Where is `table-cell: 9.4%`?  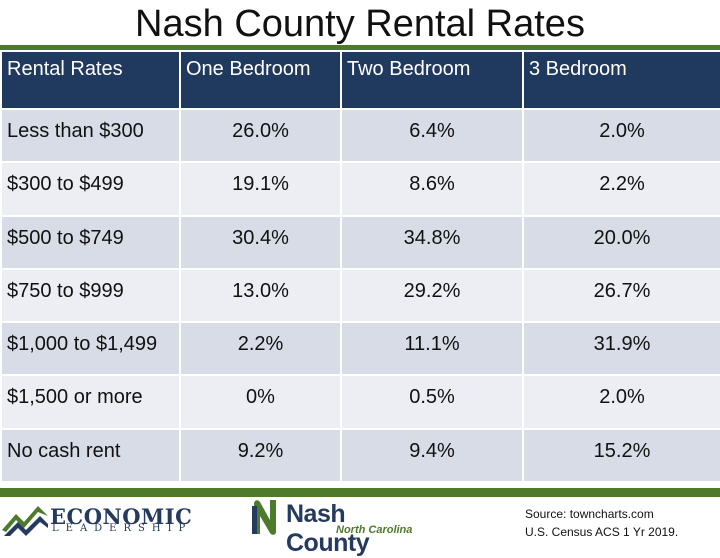 table-cell: 9.4% is located at coordinates (432, 455).